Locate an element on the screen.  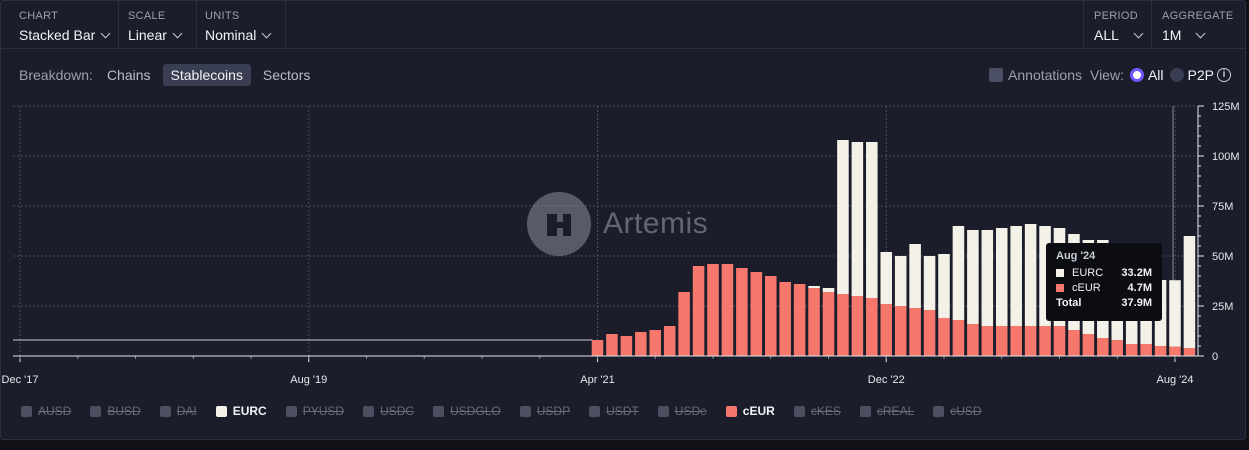
legend-label: cKES is located at coordinates (825, 411).